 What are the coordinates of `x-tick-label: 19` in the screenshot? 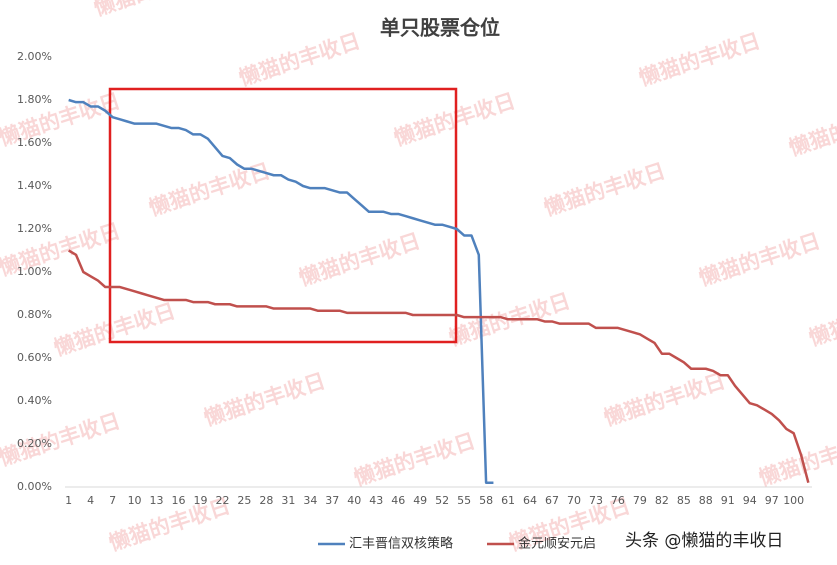 It's located at (200, 500).